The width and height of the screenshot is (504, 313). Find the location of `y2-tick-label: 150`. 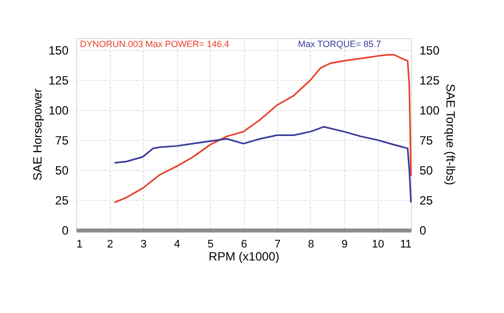

y2-tick-label: 150 is located at coordinates (430, 51).